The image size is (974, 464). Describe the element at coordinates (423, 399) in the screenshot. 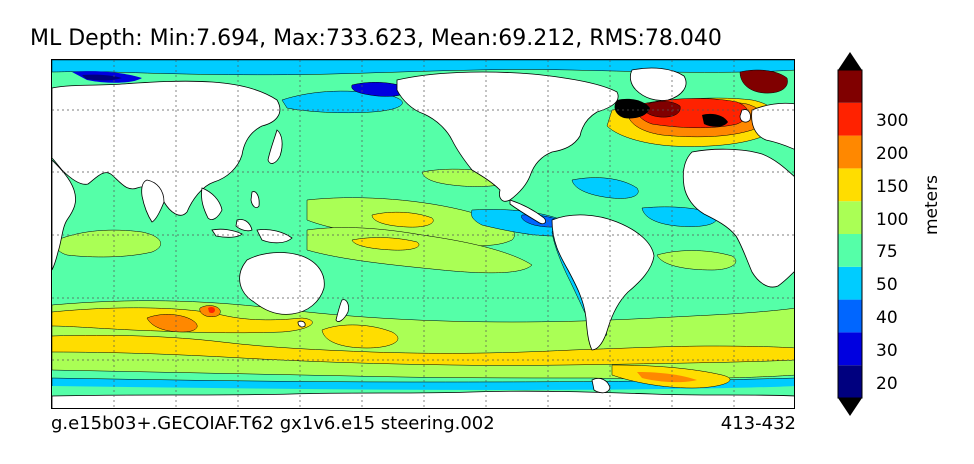

I see `land-antarctica` at that location.